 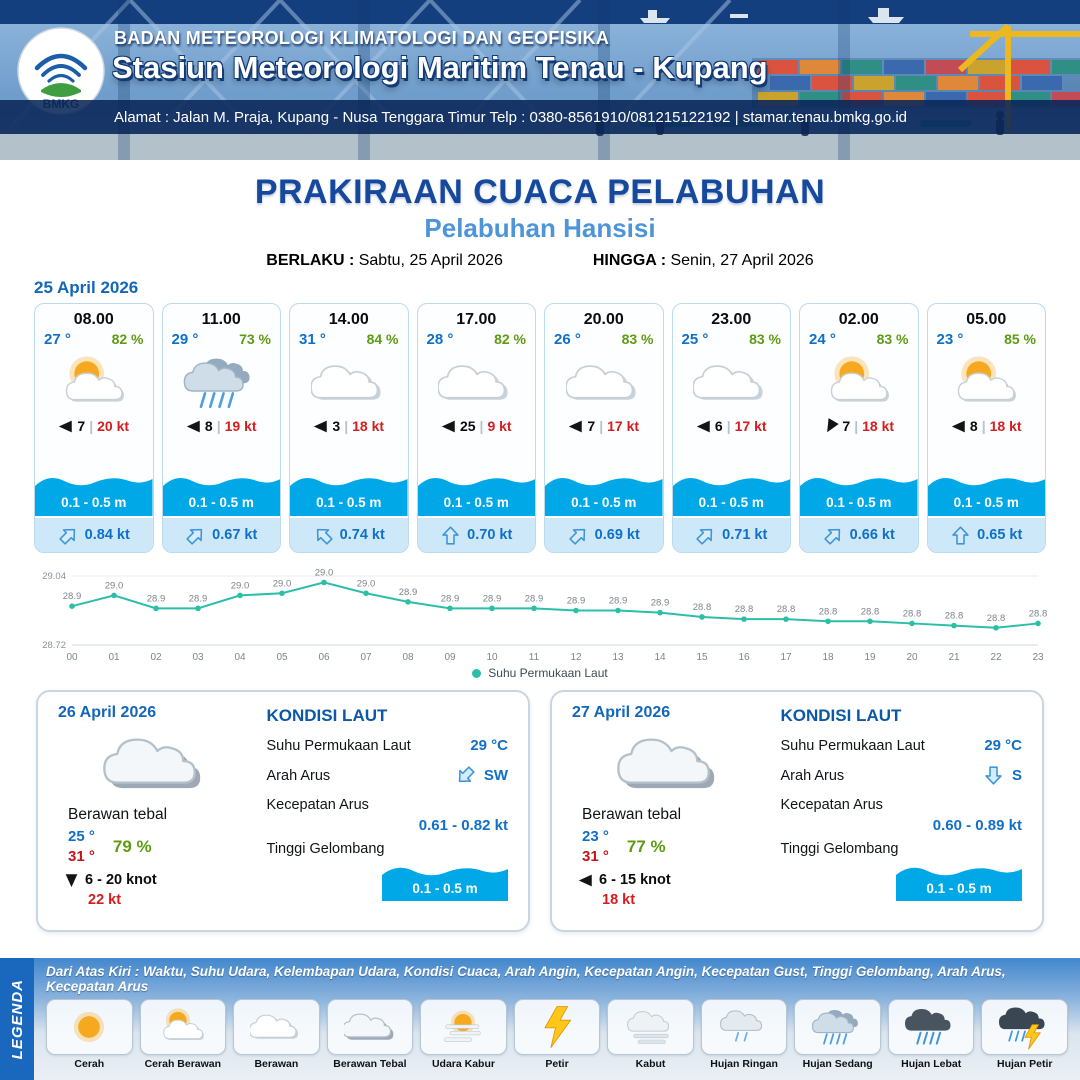 What do you see at coordinates (595, 856) in the screenshot?
I see `temp-max: 31 °` at bounding box center [595, 856].